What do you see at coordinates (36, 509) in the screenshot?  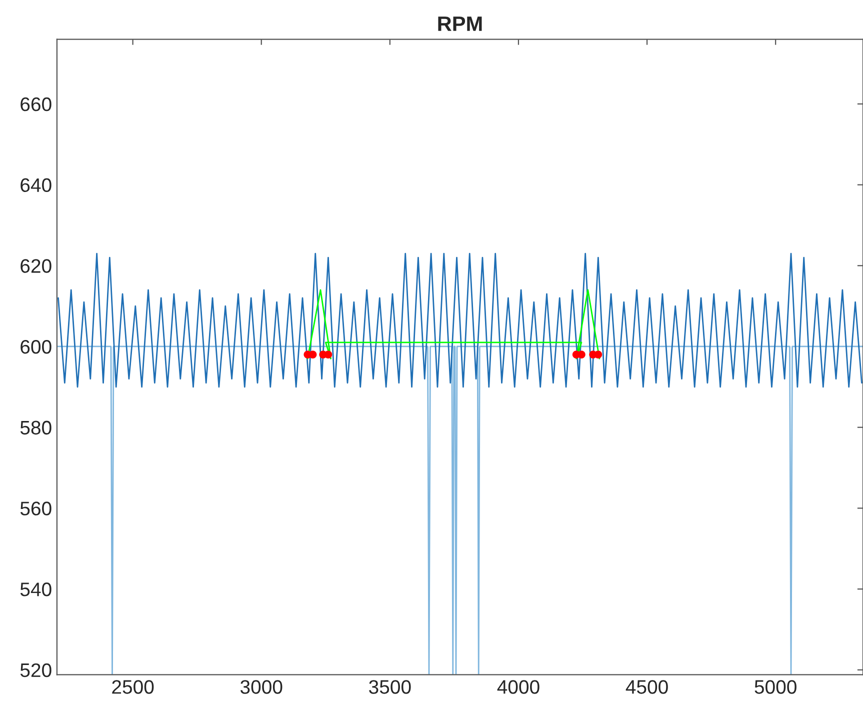 I see `y-tick-label: 560` at bounding box center [36, 509].